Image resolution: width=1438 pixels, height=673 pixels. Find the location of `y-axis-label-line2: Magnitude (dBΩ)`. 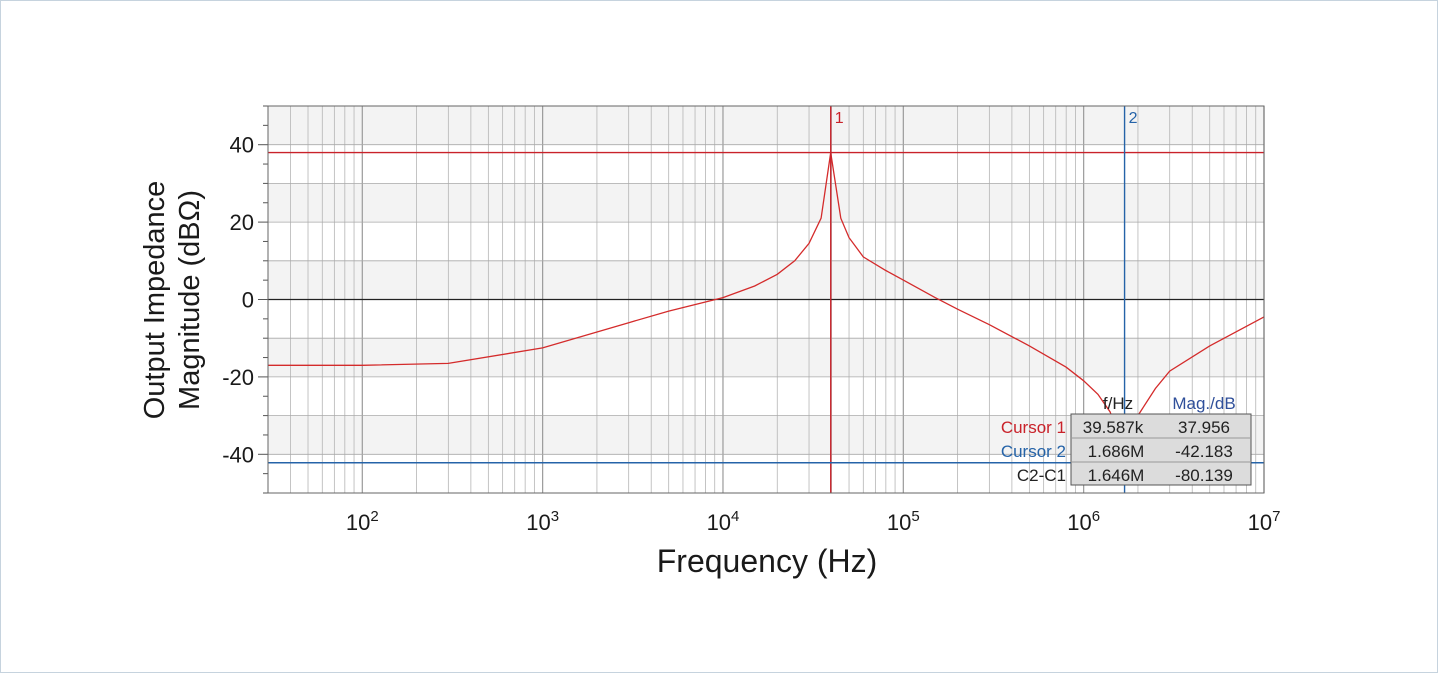

y-axis-label-line2: Magnitude (dBΩ) is located at coordinates (190, 300).